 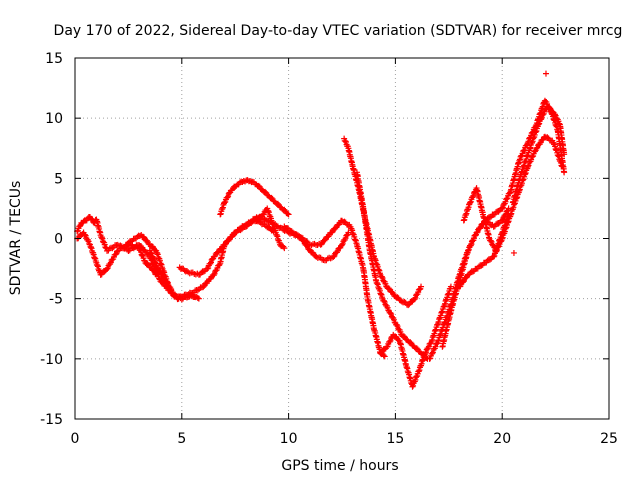 I want to click on x-tick-label: 10, so click(x=289, y=439).